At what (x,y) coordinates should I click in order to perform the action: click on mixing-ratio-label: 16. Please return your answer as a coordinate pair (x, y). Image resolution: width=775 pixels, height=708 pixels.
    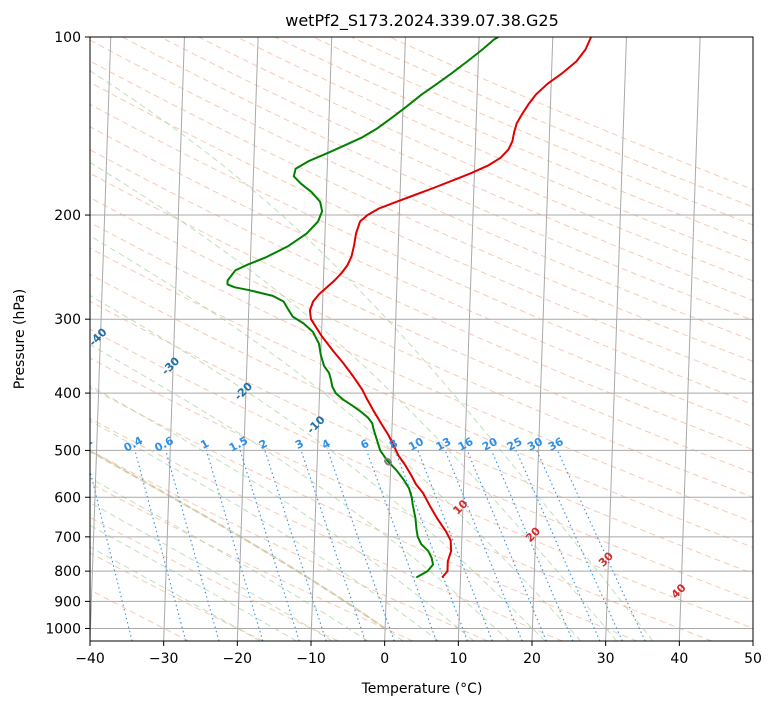
    Looking at the image, I should click on (466, 444).